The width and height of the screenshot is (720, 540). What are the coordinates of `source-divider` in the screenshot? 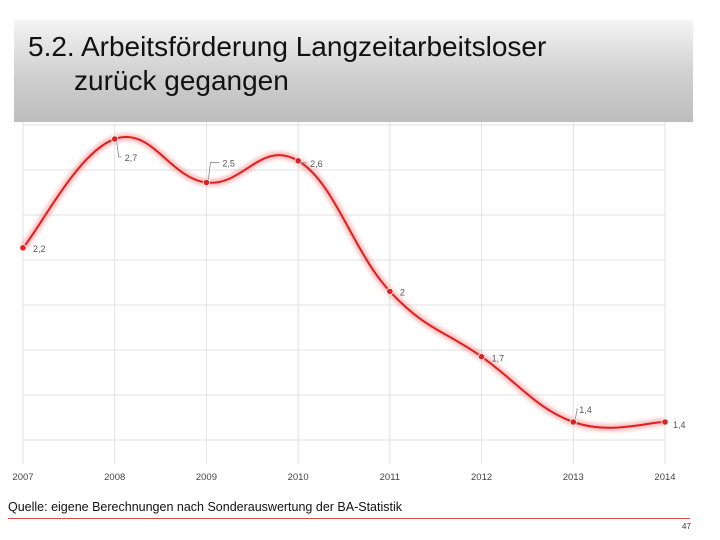 It's located at (349, 518).